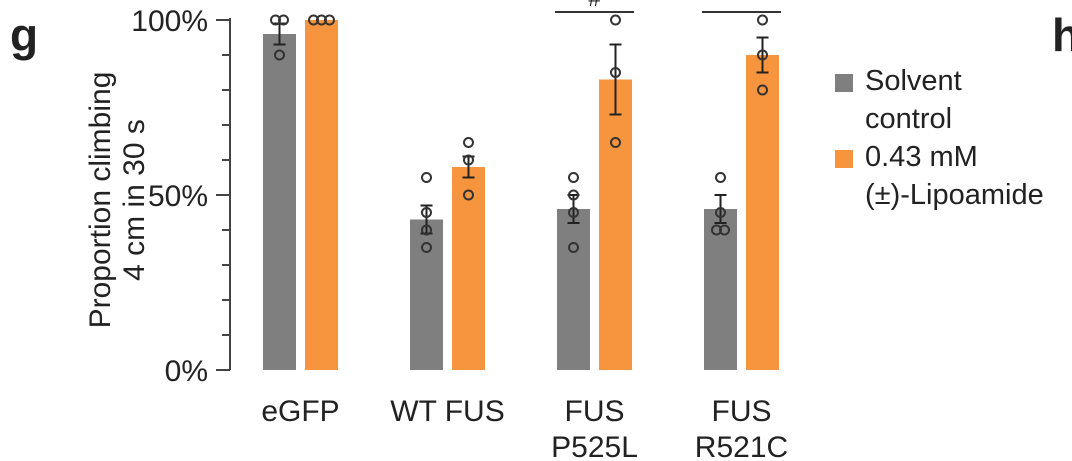 The image size is (1072, 461). Describe the element at coordinates (844, 83) in the screenshot. I see `legend-swatch-solvent-control` at that location.